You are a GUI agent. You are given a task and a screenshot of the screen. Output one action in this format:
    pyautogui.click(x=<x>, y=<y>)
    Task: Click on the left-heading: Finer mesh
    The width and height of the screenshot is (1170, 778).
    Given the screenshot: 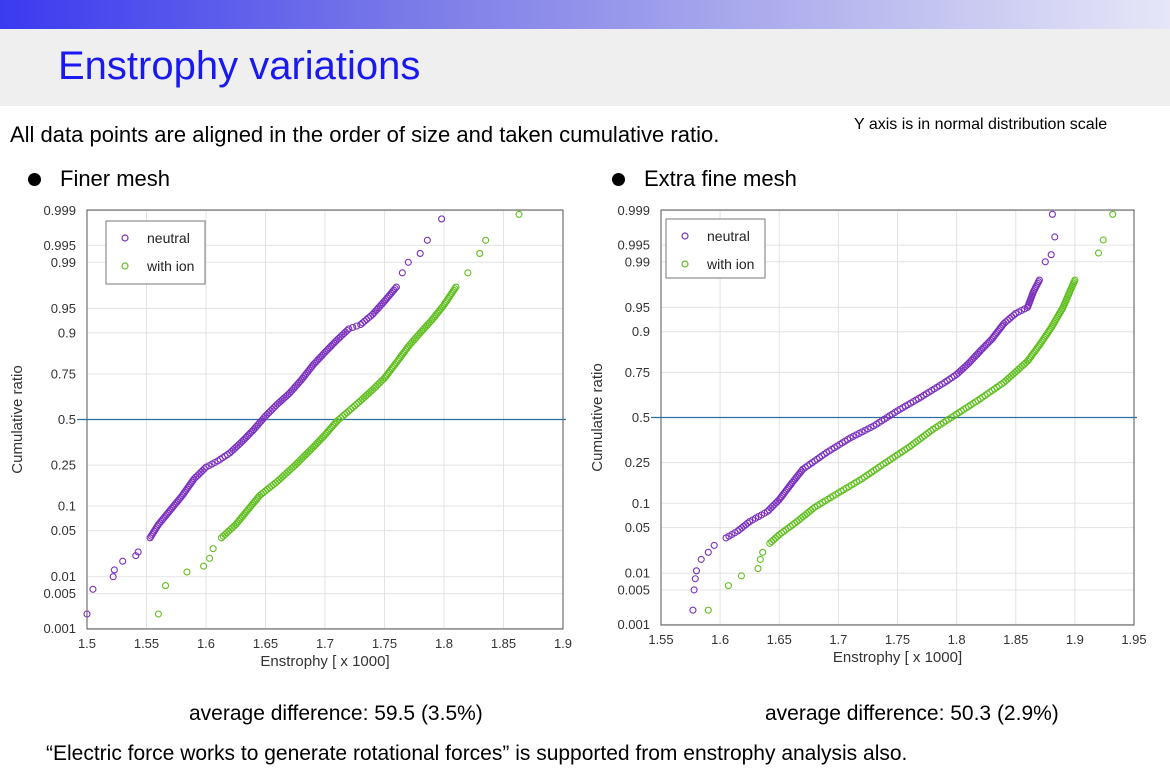 What is the action you would take?
    pyautogui.click(x=99, y=179)
    